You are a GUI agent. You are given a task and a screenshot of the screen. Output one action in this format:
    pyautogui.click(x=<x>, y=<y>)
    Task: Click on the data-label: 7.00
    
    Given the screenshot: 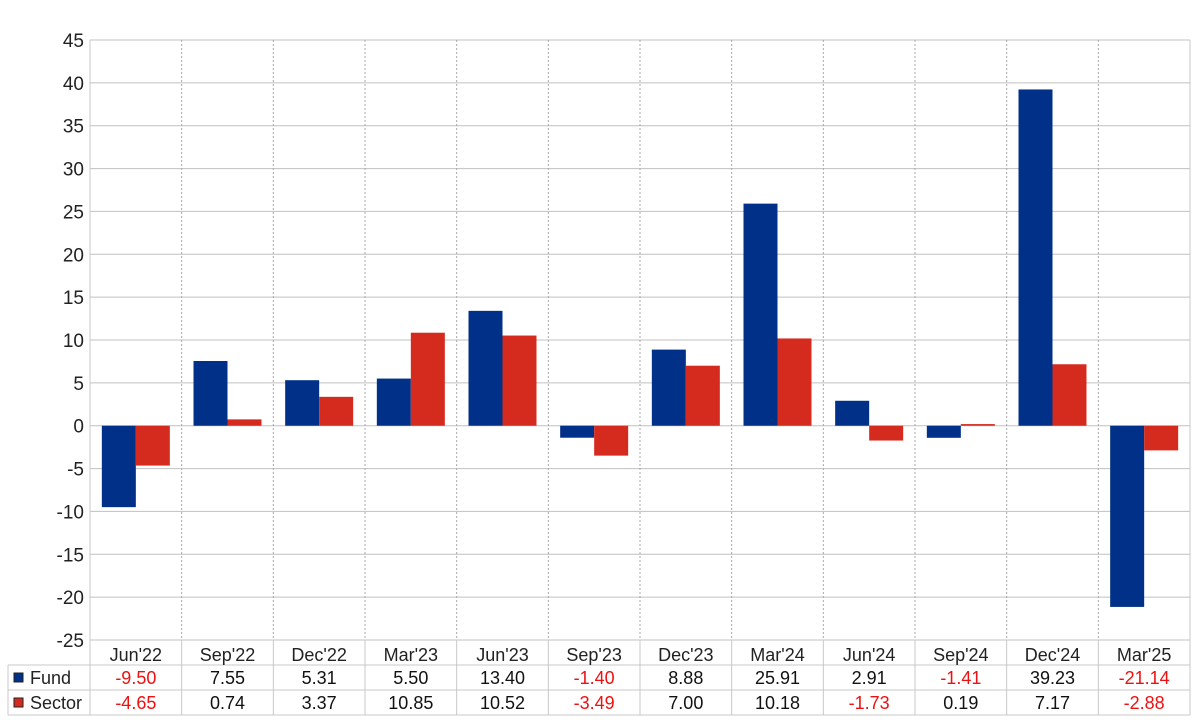 What is the action you would take?
    pyautogui.click(x=685, y=703)
    